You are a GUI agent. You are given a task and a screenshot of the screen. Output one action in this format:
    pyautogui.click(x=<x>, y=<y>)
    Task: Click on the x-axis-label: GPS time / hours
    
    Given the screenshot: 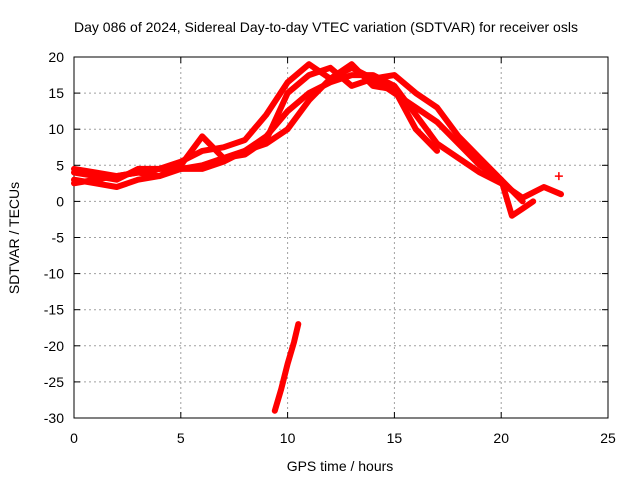 What is the action you would take?
    pyautogui.click(x=340, y=466)
    